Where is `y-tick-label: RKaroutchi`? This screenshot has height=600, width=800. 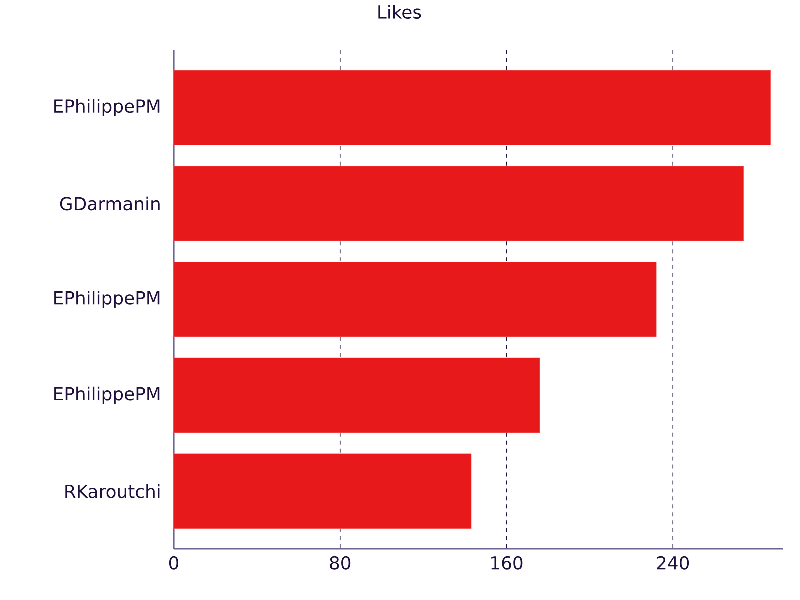 y-tick-label: RKaroutchi is located at coordinates (113, 491).